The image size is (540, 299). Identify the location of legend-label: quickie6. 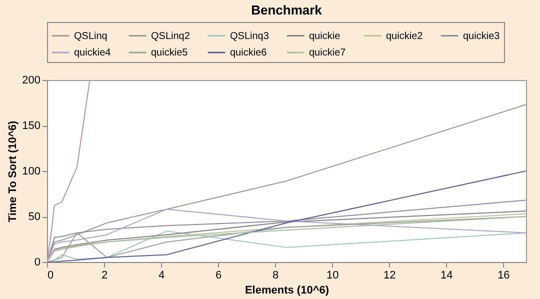
(249, 53).